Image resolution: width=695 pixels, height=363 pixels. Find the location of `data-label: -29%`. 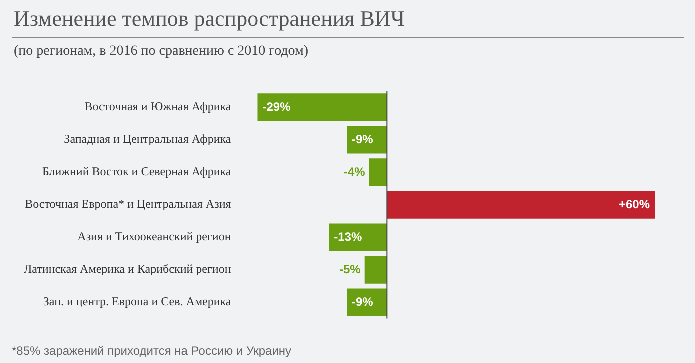

data-label: -29% is located at coordinates (277, 107).